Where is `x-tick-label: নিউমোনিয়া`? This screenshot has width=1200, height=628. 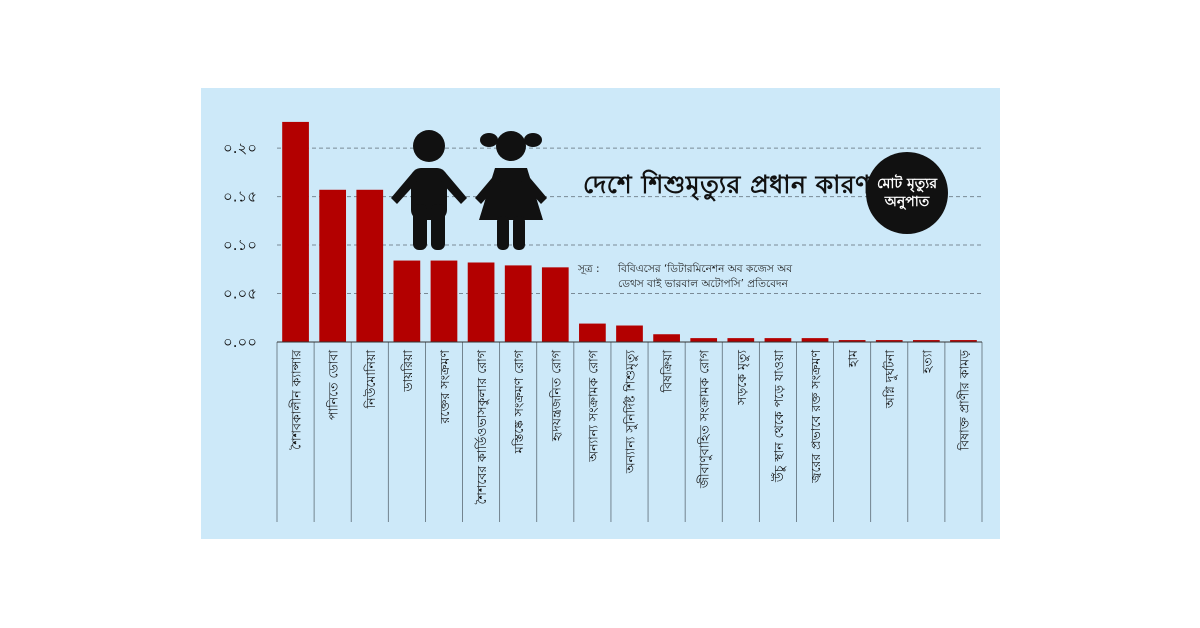 x-tick-label: নিউমোনিয়া is located at coordinates (370, 380).